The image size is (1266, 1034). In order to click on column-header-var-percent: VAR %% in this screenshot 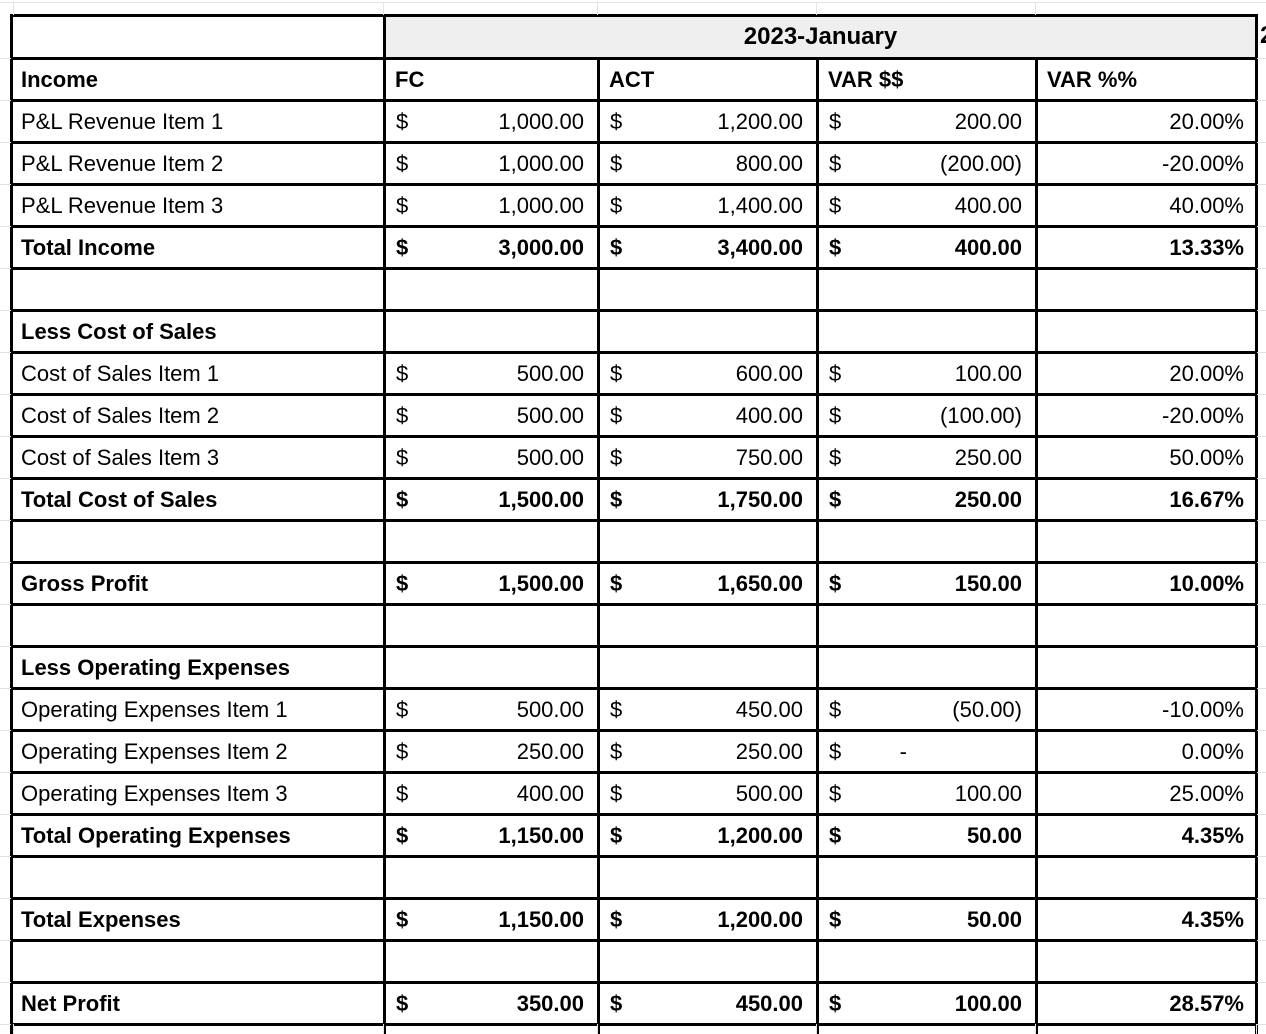, I will do `click(1146, 79)`.